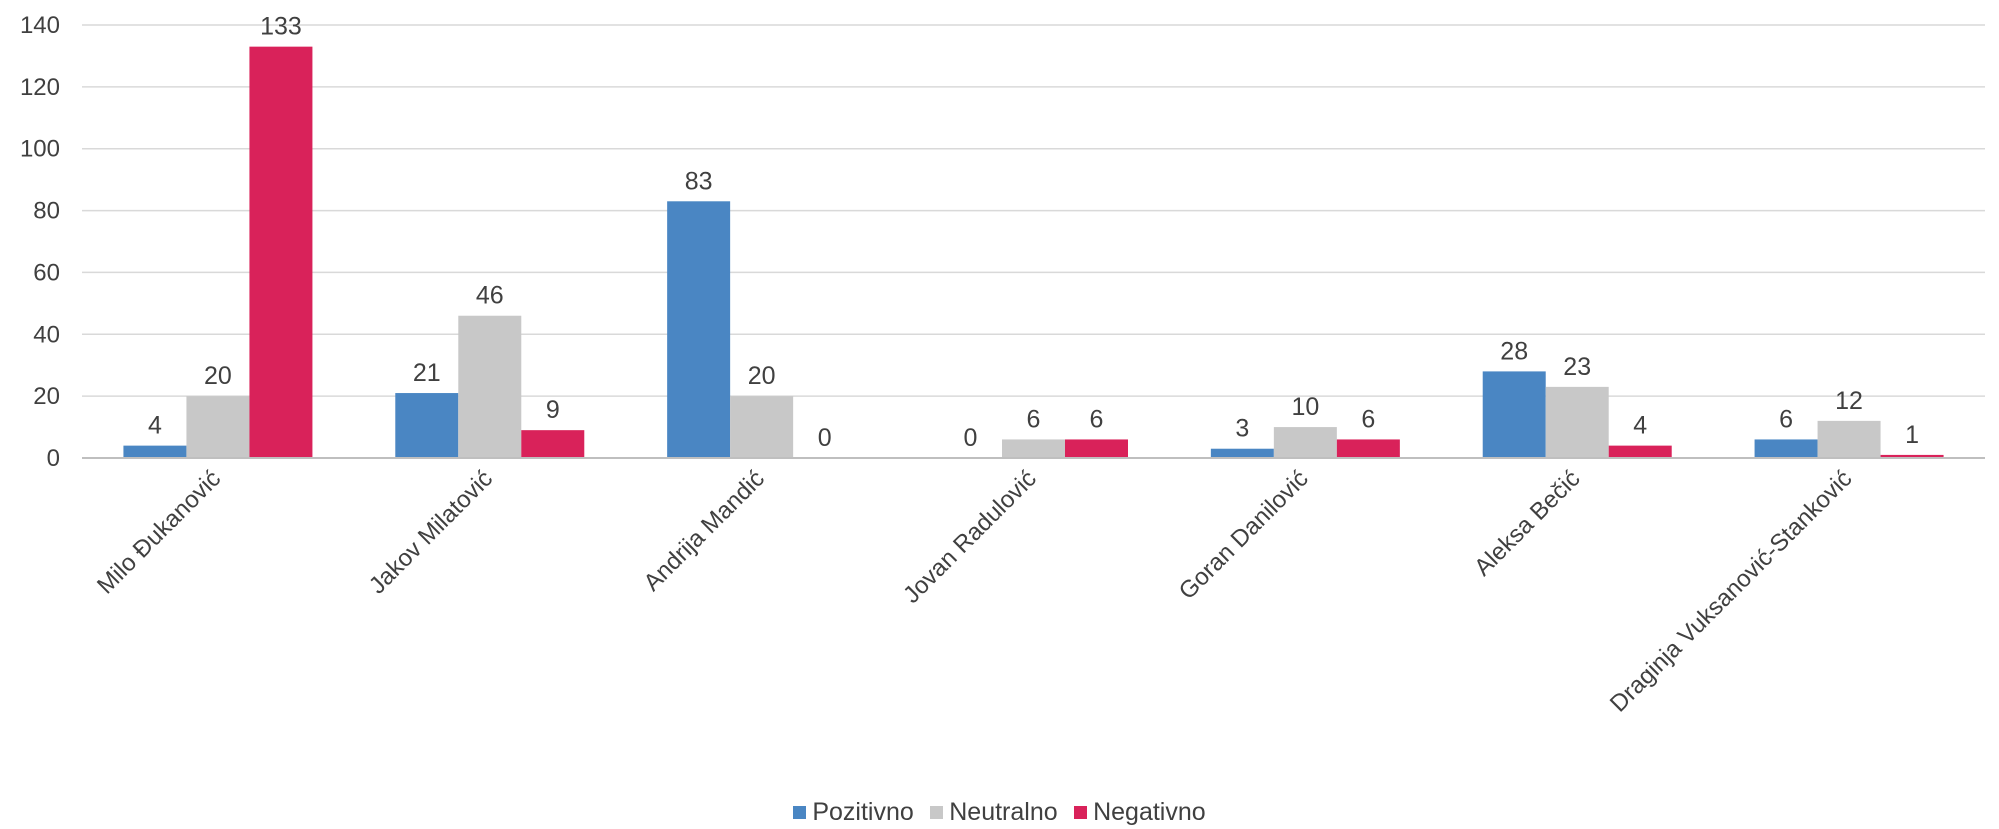 Image resolution: width=1999 pixels, height=829 pixels. What do you see at coordinates (431, 532) in the screenshot?
I see `category-label: Jakov Milatović` at bounding box center [431, 532].